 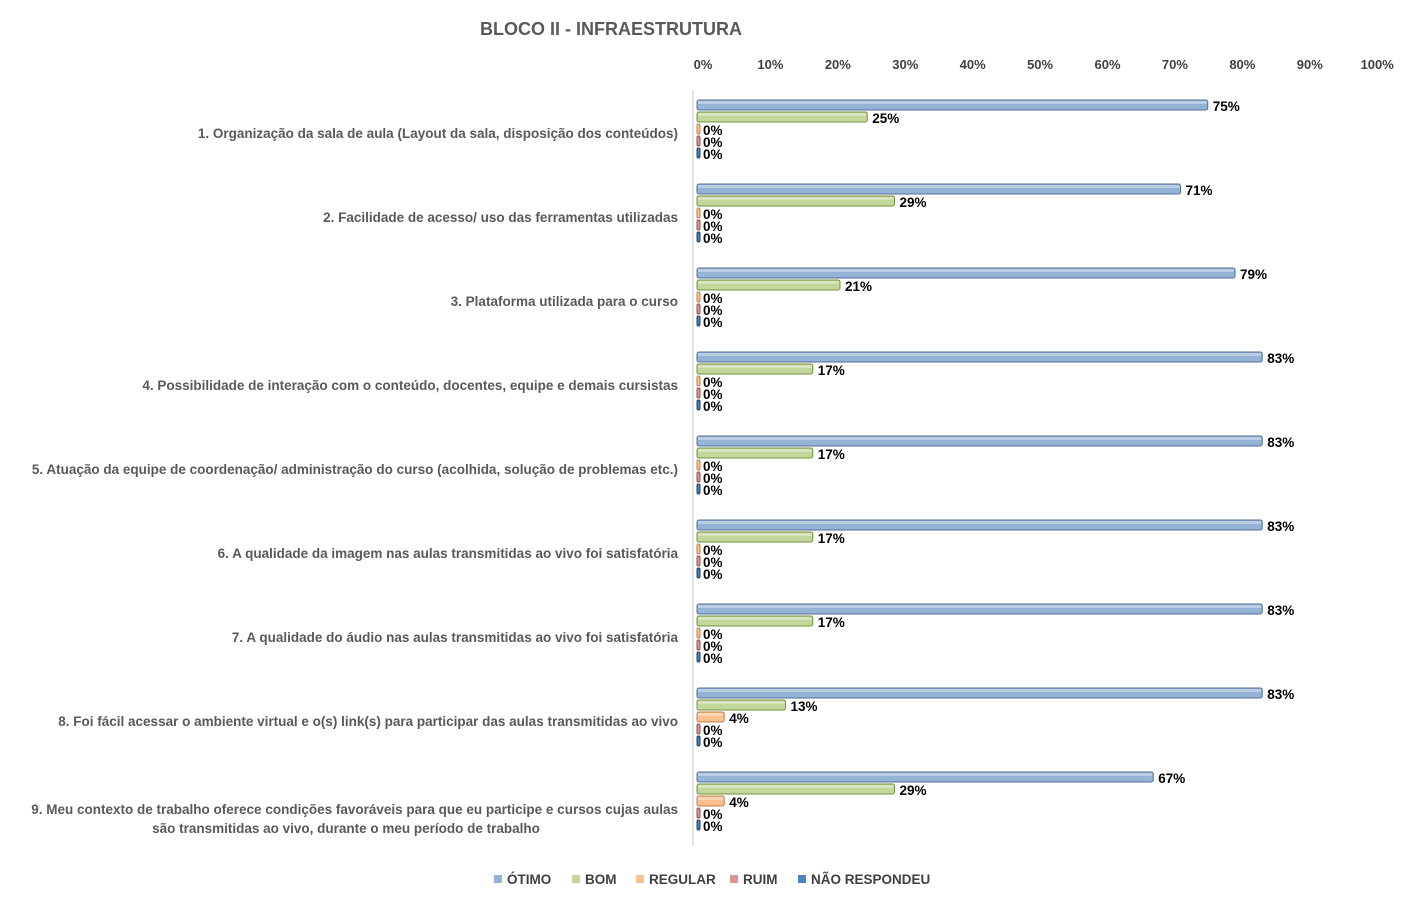 What do you see at coordinates (838, 64) in the screenshot?
I see `x-tick-label: 20%` at bounding box center [838, 64].